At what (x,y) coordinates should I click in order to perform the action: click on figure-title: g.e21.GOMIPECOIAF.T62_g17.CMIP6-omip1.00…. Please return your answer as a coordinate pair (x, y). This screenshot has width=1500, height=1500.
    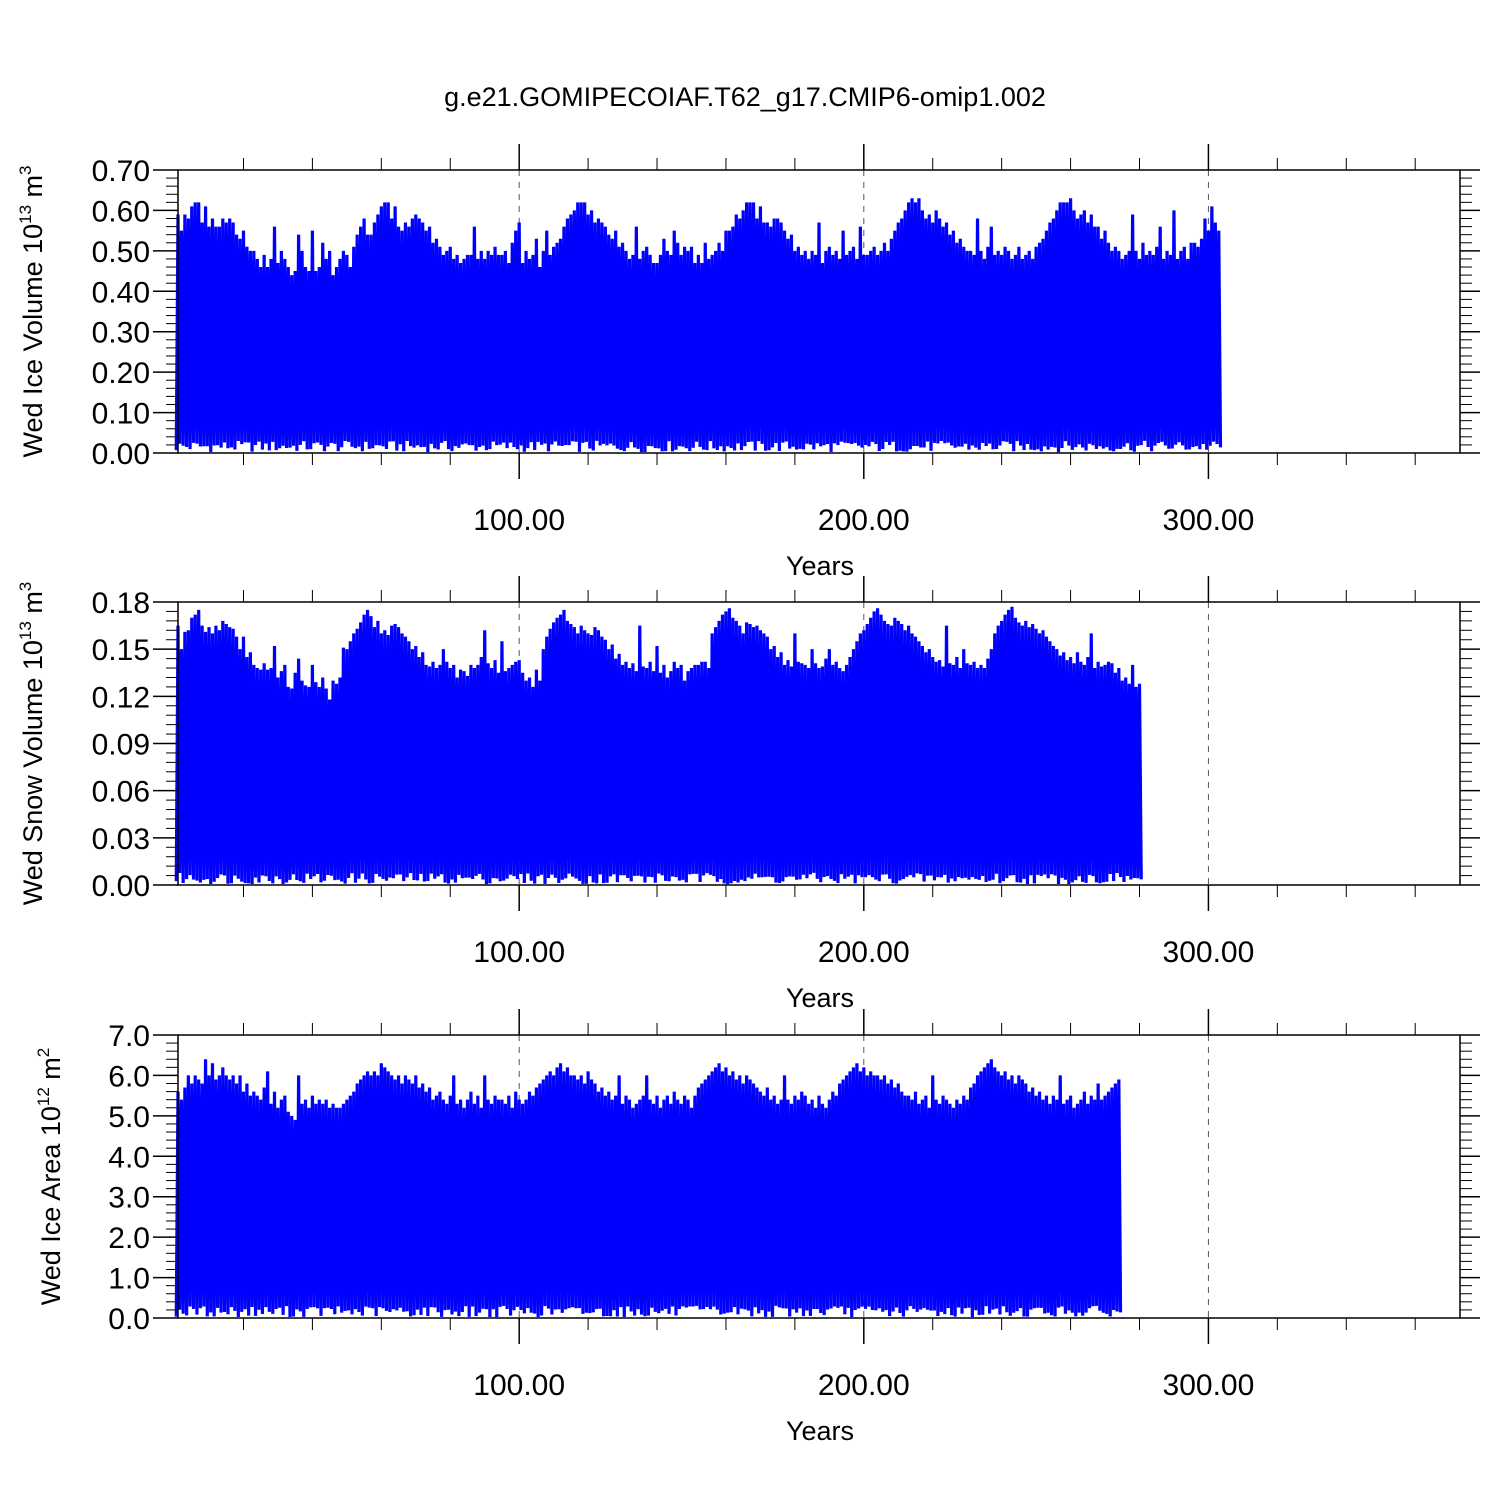
    Looking at the image, I should click on (745, 97).